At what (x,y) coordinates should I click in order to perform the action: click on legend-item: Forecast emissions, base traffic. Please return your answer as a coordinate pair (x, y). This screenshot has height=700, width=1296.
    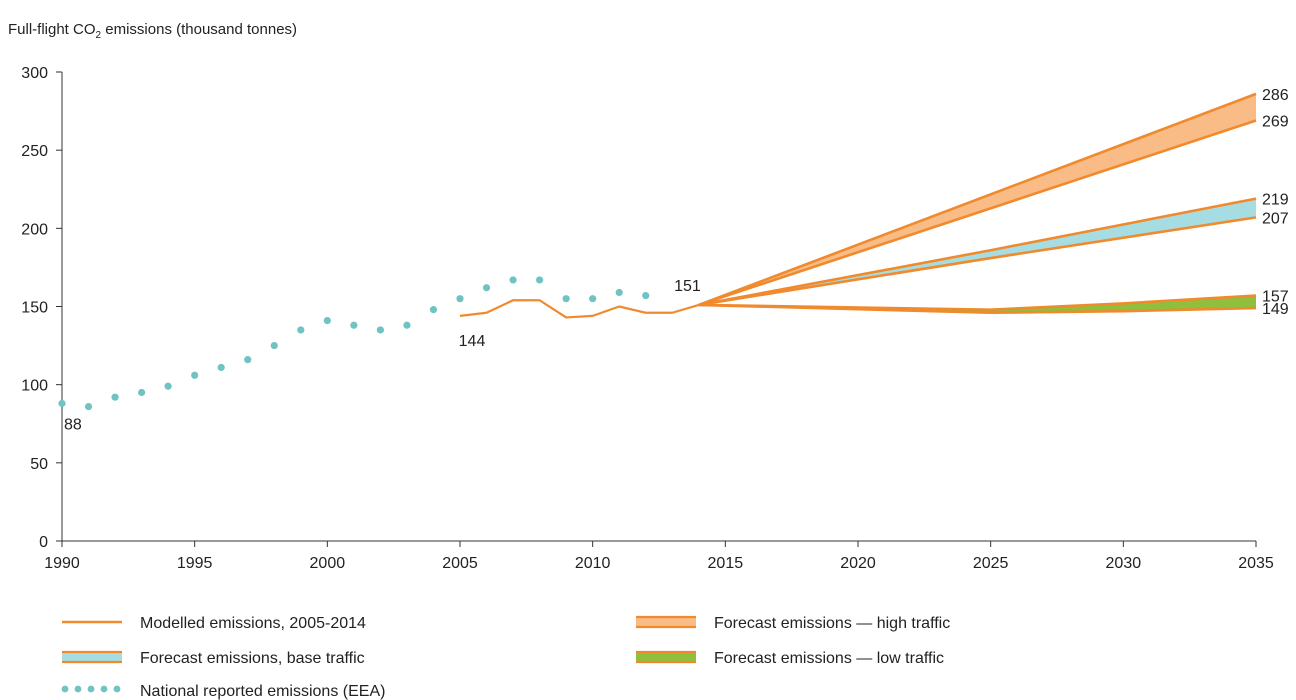
    Looking at the image, I should click on (213, 658).